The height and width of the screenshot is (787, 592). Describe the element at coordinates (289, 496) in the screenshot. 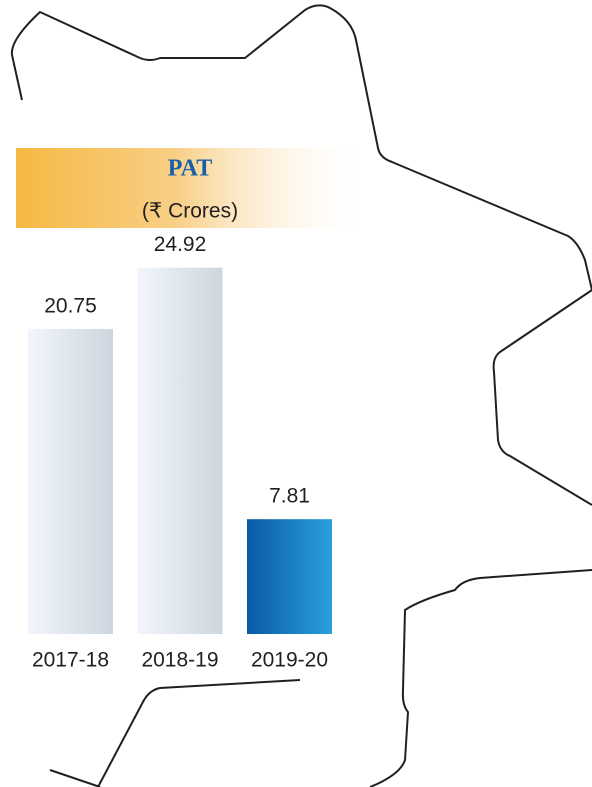

I see `value-label: 7.81` at that location.